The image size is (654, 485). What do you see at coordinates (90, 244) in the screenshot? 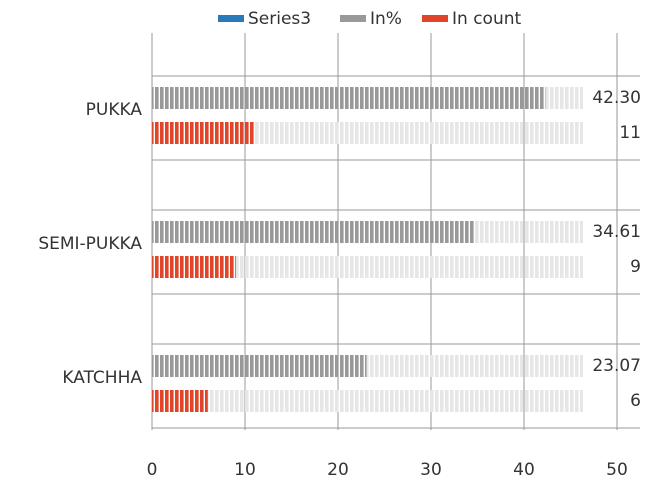
I see `y-tick-label: SEMI-PUKKA` at bounding box center [90, 244].